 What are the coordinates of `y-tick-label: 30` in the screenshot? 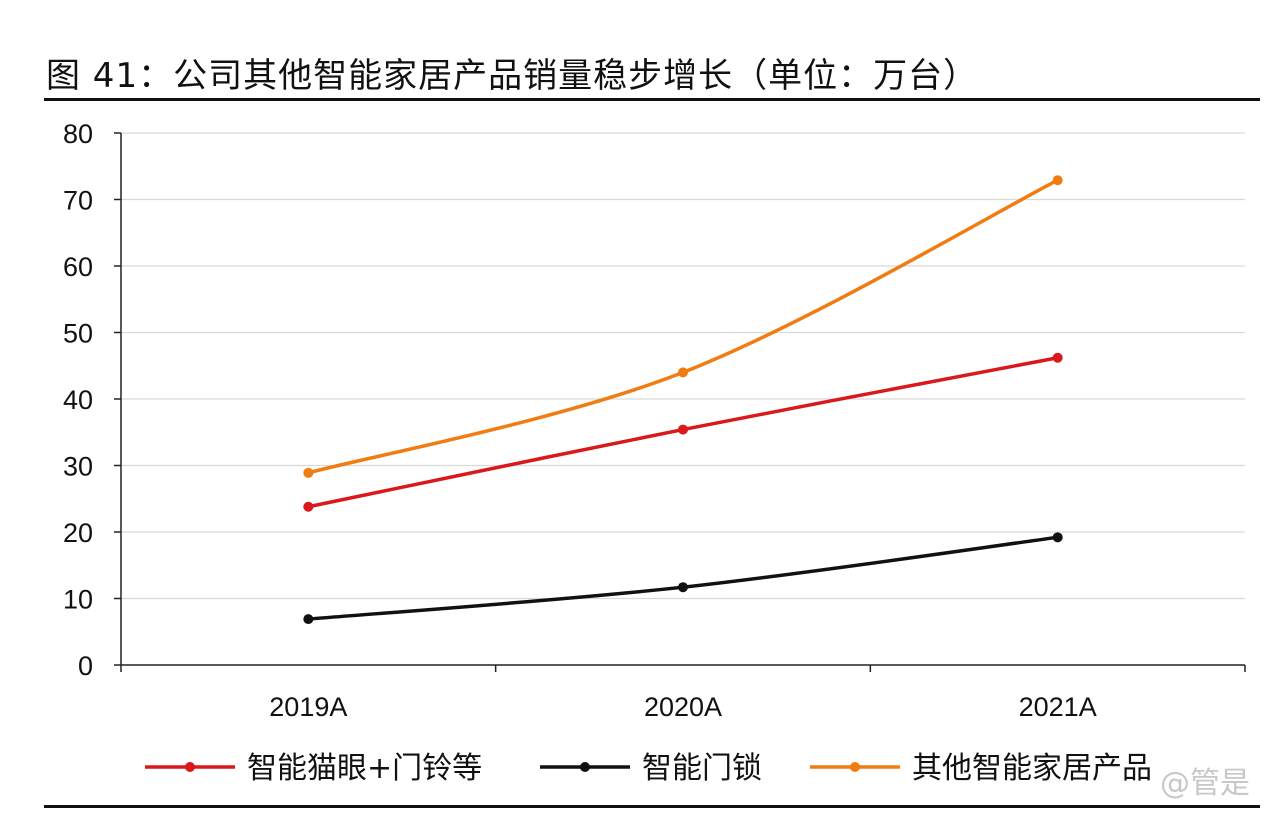 It's located at (78, 467).